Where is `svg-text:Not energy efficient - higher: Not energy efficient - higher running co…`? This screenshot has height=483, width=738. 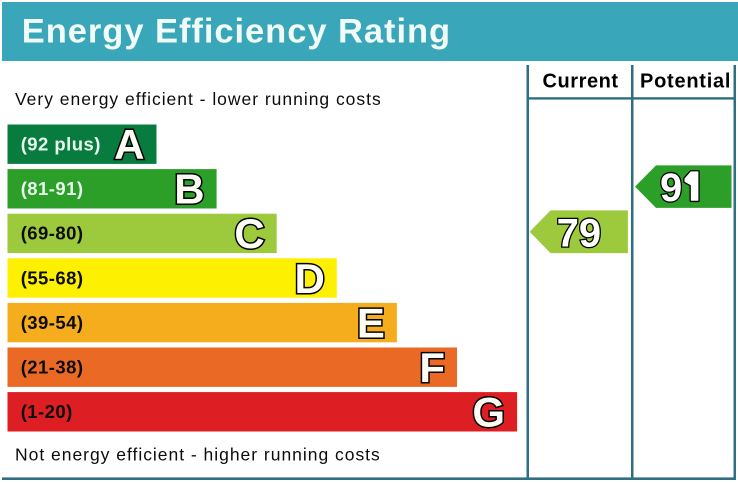
svg-text:Not energy efficient - higher: Not energy efficient - higher running co… is located at coordinates (198, 454).